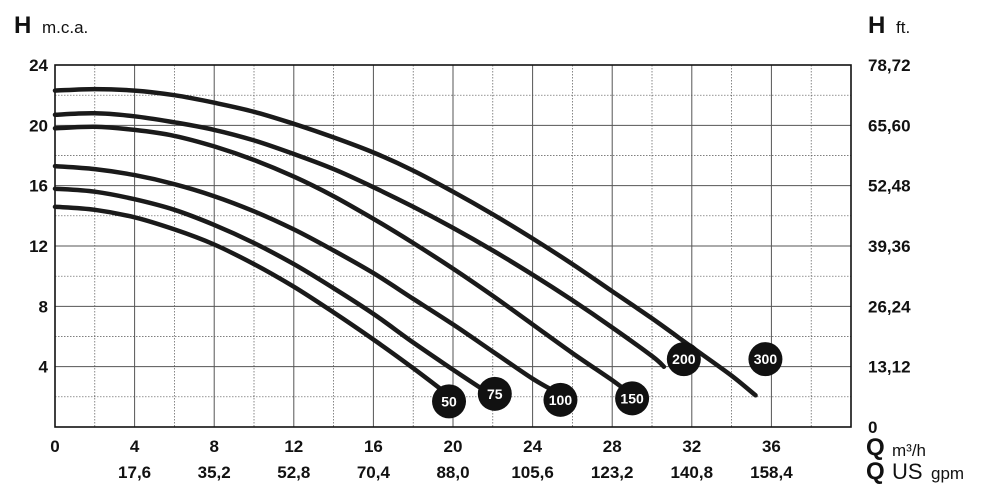  What do you see at coordinates (44, 367) in the screenshot?
I see `y-left-tick-label: 4` at bounding box center [44, 367].